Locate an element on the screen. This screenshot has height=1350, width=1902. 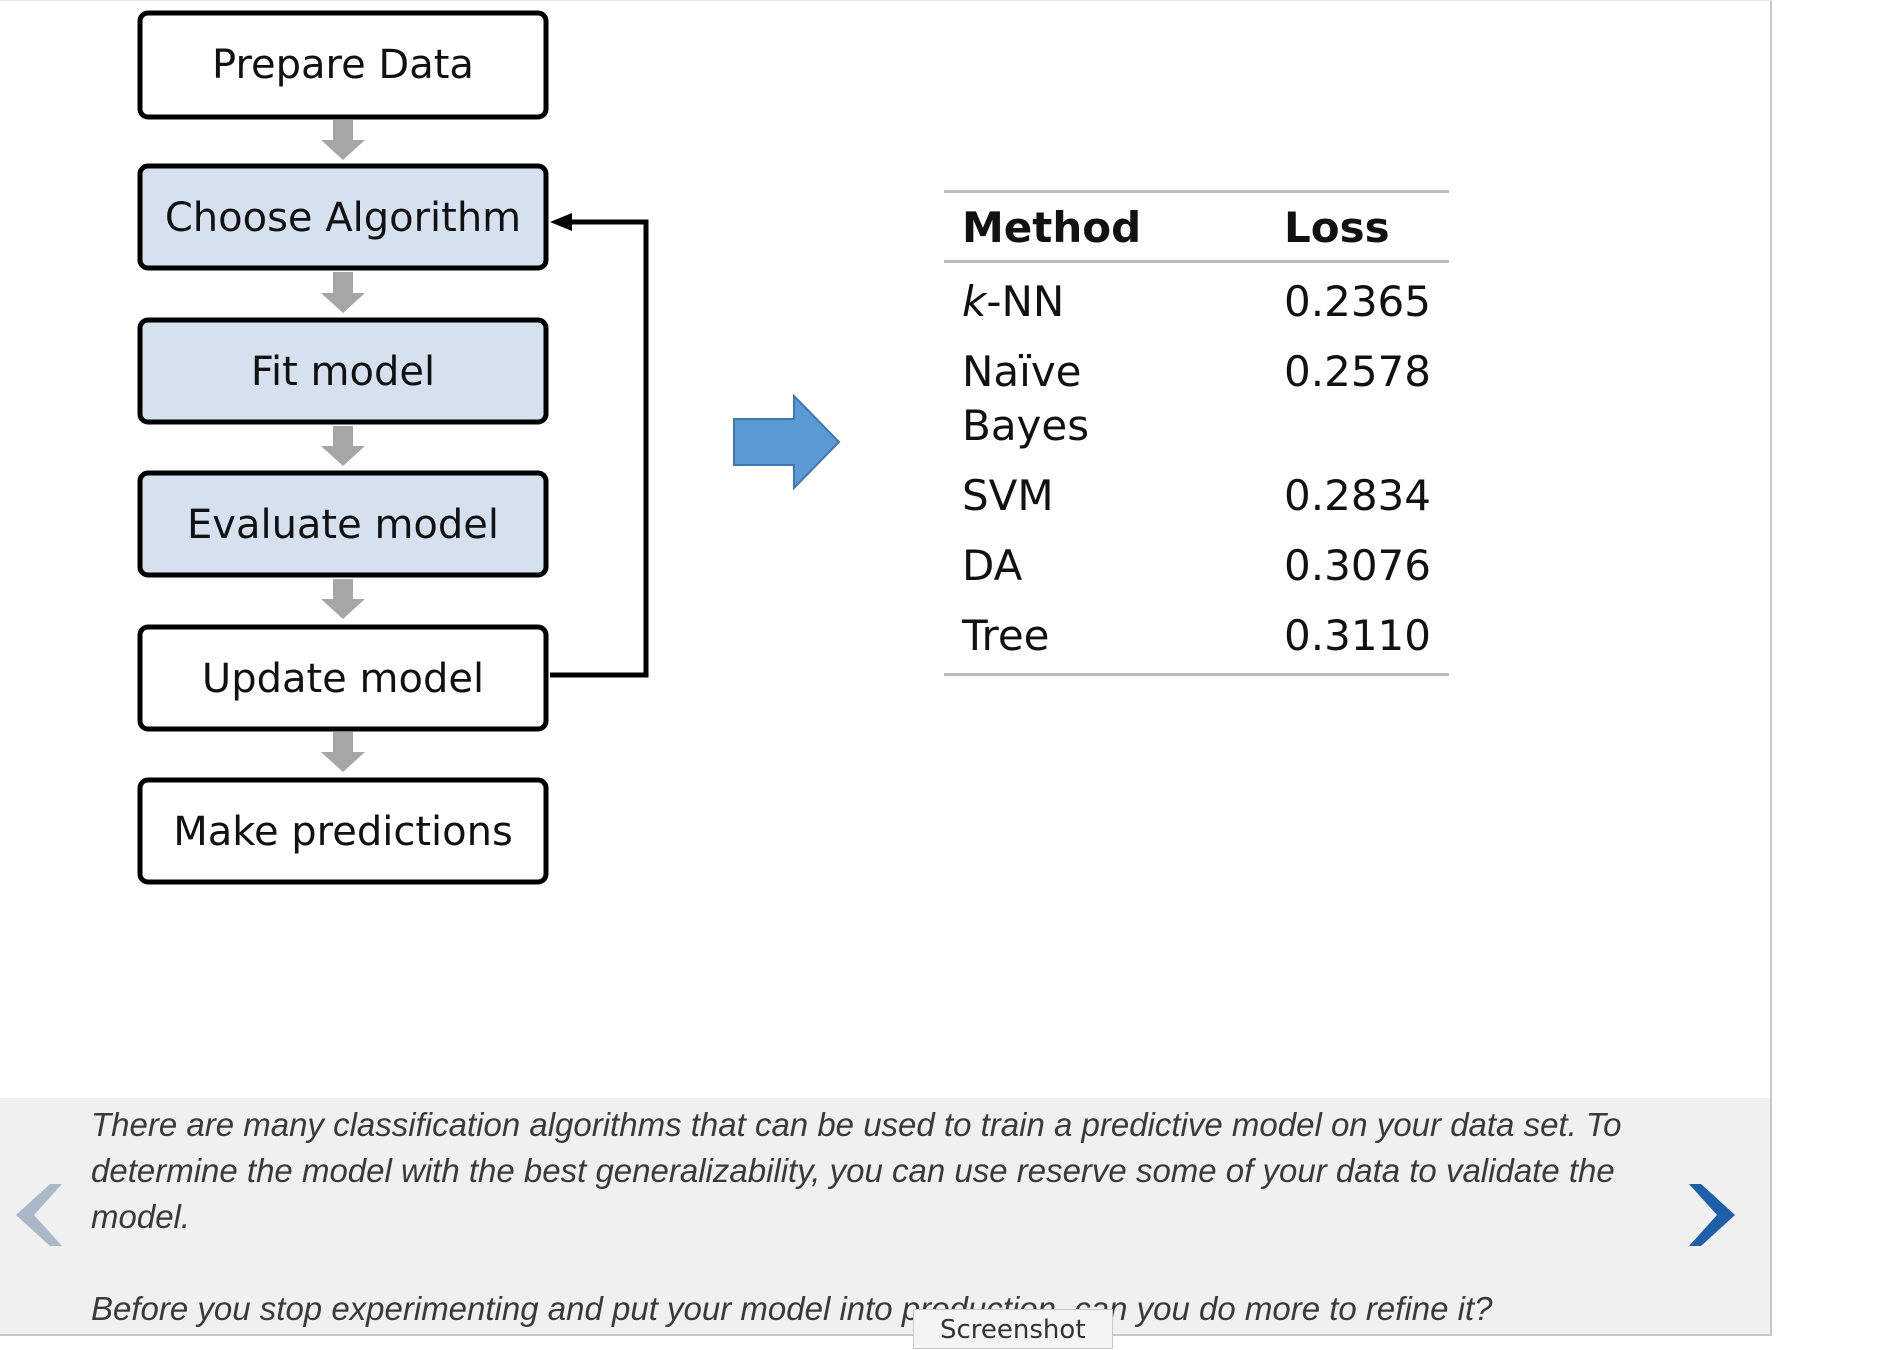
table-row: SVM 0.2834 is located at coordinates (1196, 492).